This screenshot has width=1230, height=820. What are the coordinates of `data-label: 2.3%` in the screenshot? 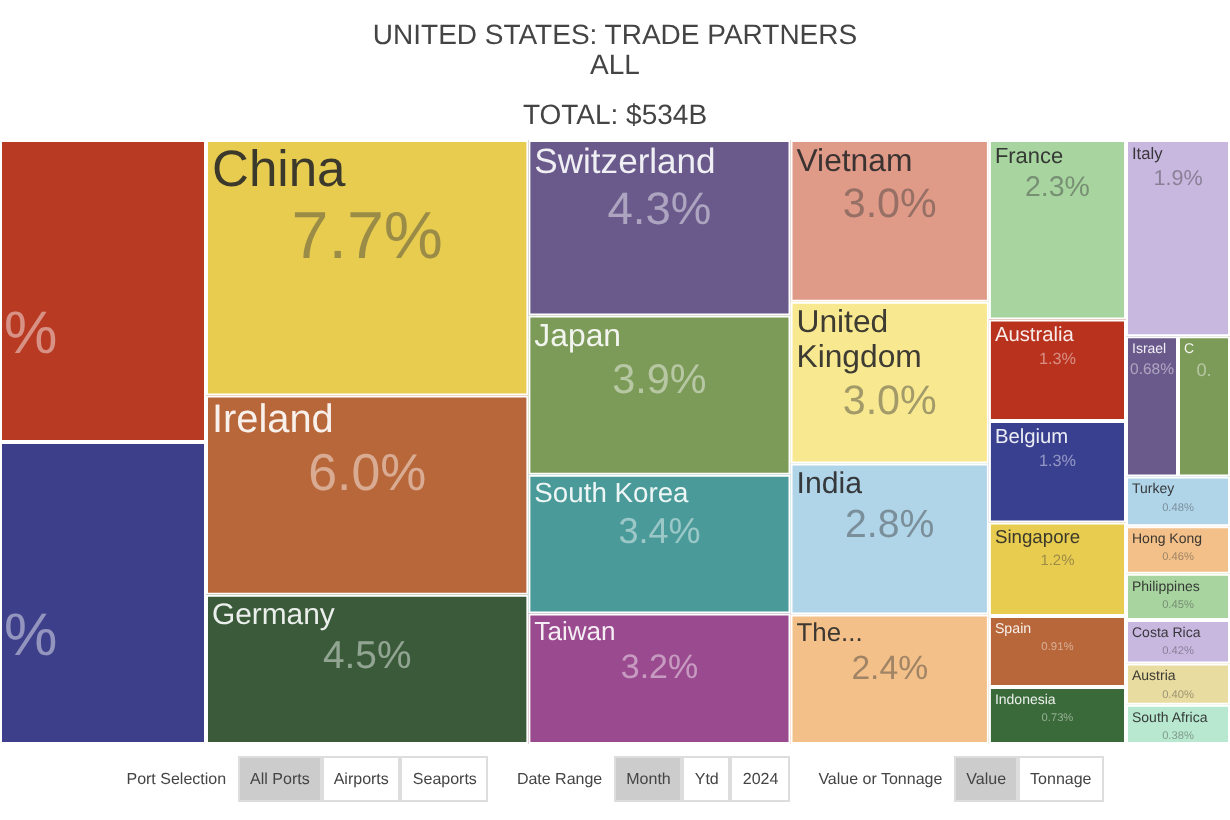 It's located at (1057, 188).